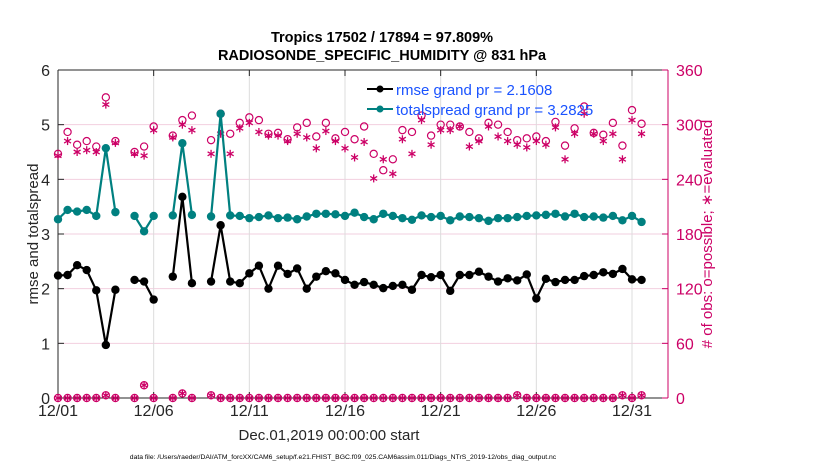 The width and height of the screenshot is (830, 475). What do you see at coordinates (689, 126) in the screenshot?
I see `y-tick-label-right: 300` at bounding box center [689, 126].